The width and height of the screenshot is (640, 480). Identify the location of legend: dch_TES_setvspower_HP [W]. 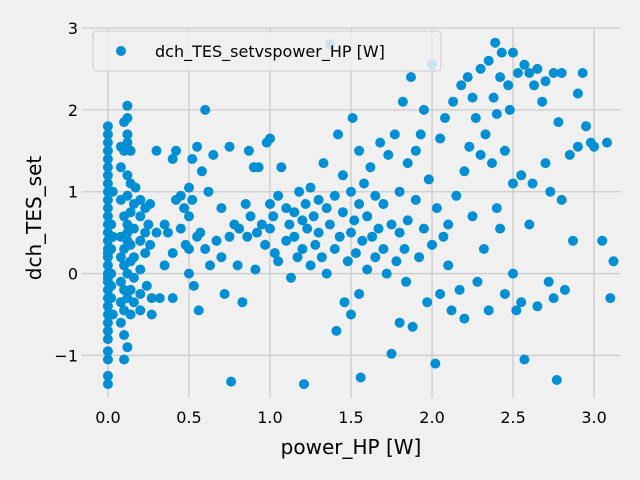
(267, 51).